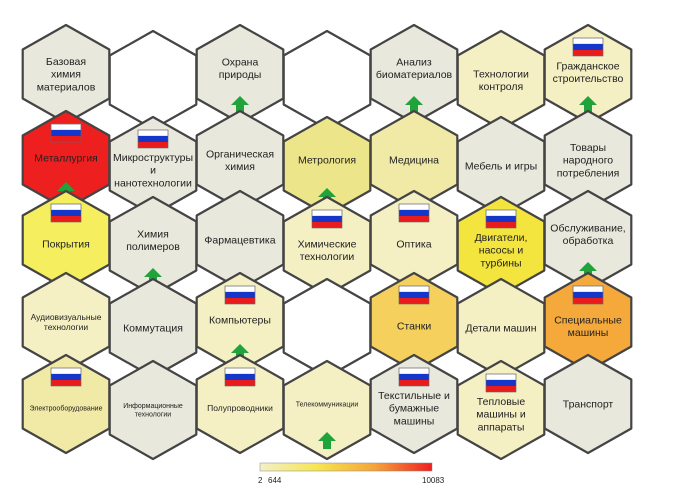 This screenshot has height=493, width=700. I want to click on hex-cell-micro: Микроструктуры и нанотехнологии, so click(153, 166).